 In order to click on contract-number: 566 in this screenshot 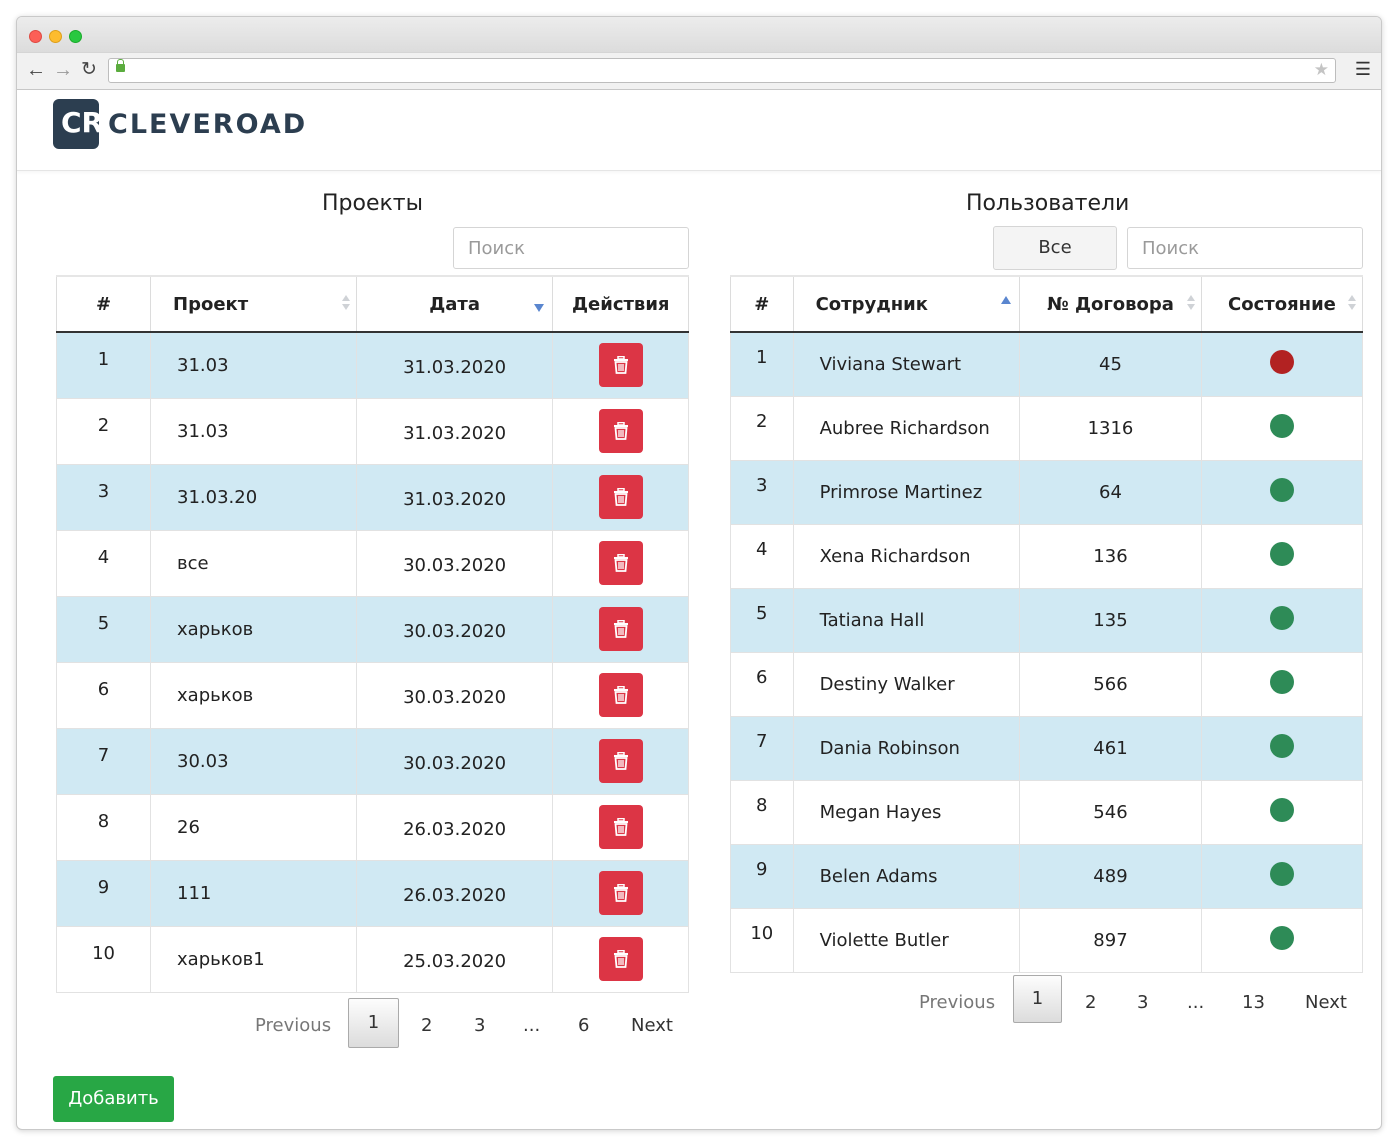, I will do `click(1110, 684)`.